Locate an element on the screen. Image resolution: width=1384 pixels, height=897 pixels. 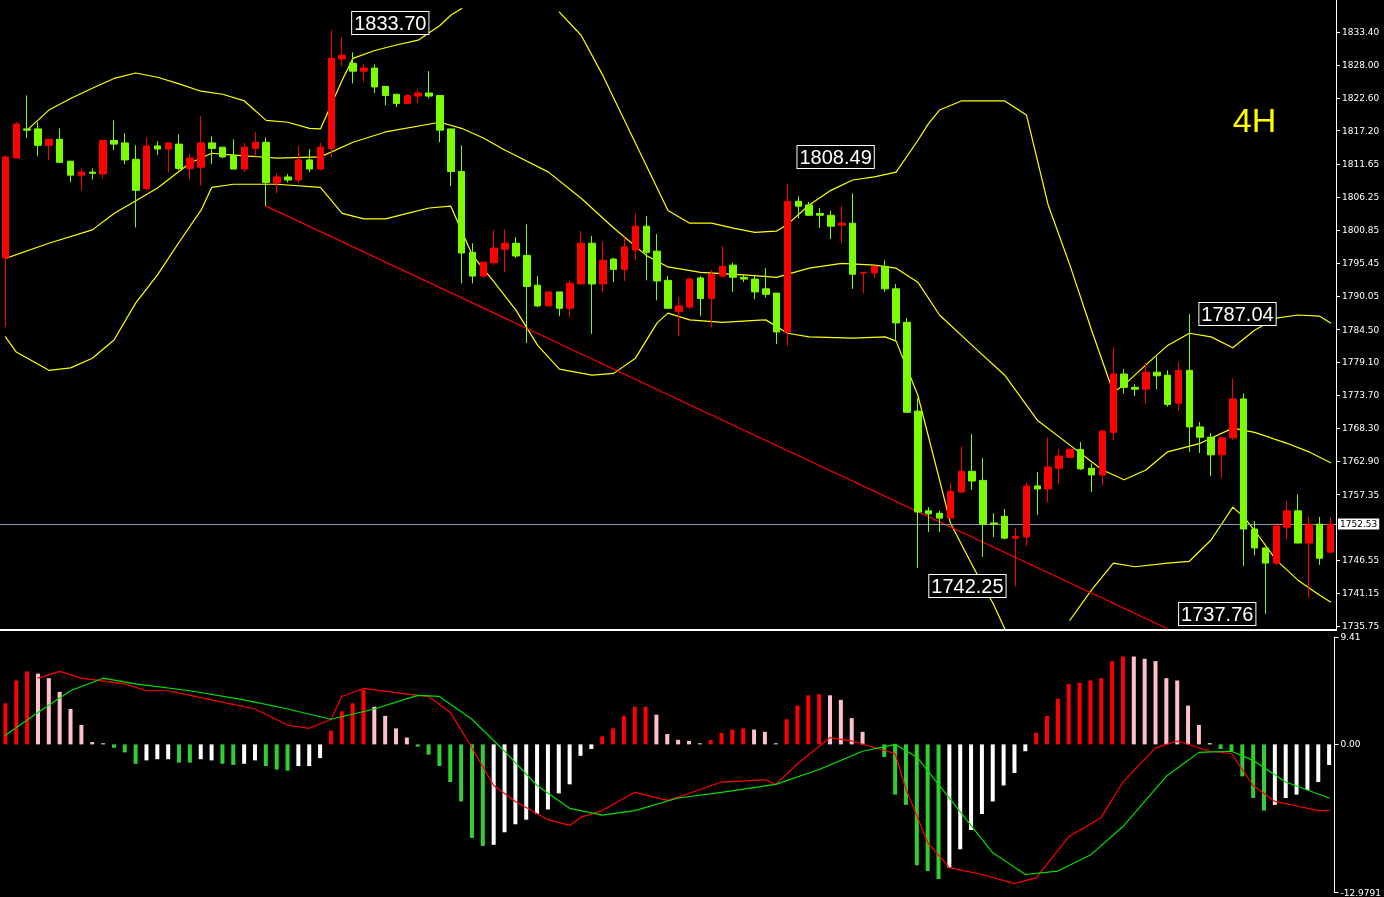
y-tick-label: 1806.25 is located at coordinates (1361, 197).